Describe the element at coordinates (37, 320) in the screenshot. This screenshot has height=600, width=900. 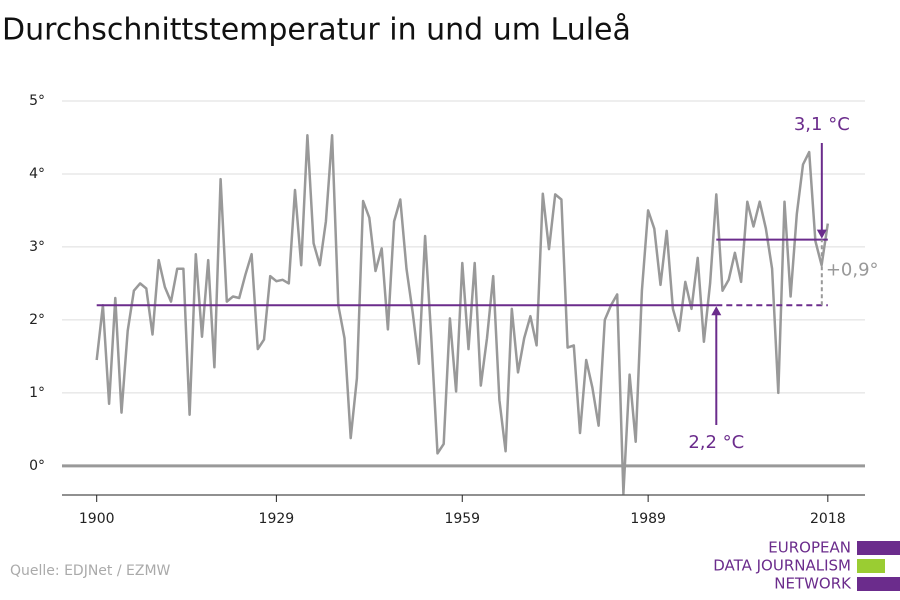
I see `y-tick-label: 2°` at that location.